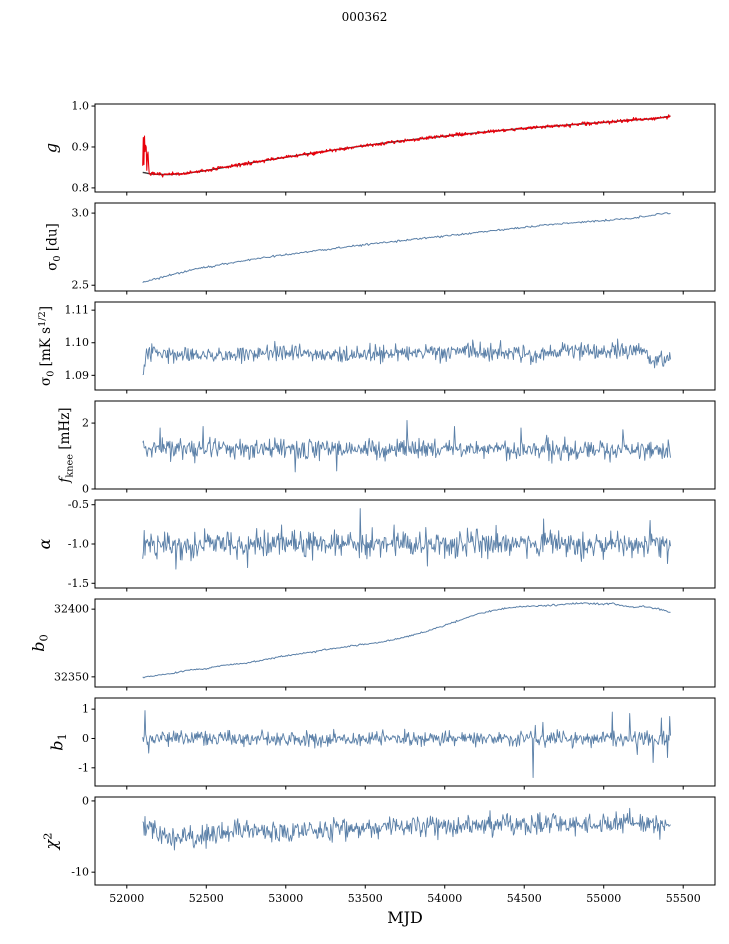 This screenshot has height=944, width=729. What do you see at coordinates (683, 898) in the screenshot?
I see `x-tick-label: 55500` at bounding box center [683, 898].